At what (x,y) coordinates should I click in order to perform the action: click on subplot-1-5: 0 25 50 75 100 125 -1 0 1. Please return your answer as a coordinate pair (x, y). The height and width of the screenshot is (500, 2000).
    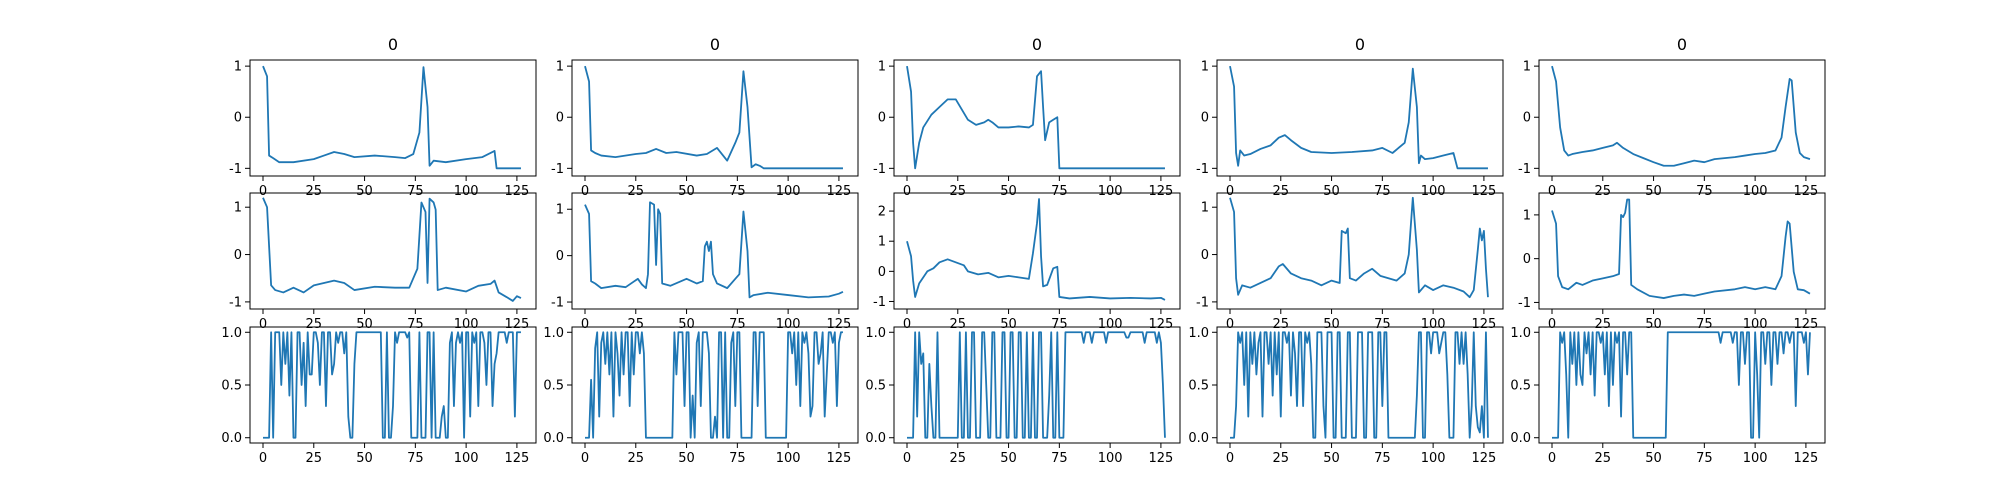
    Looking at the image, I should click on (1672, 129).